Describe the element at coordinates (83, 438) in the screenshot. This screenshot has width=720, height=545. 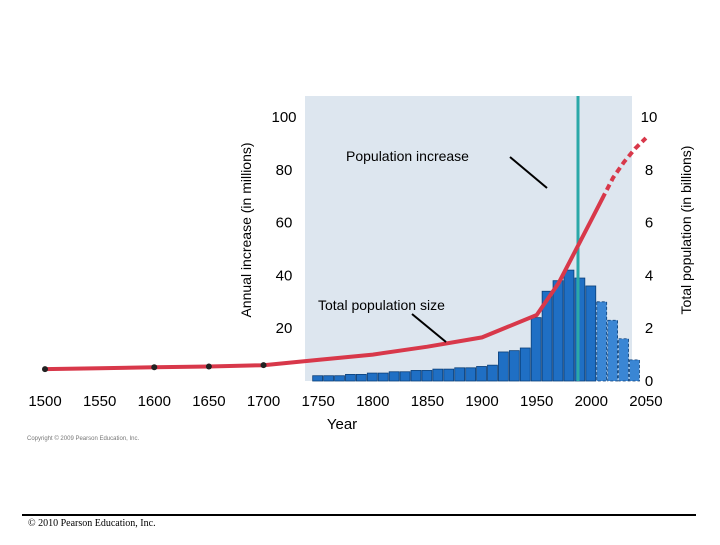
I see `copyright-small: Copyright © 2009 Pearson Education, Inc.` at that location.